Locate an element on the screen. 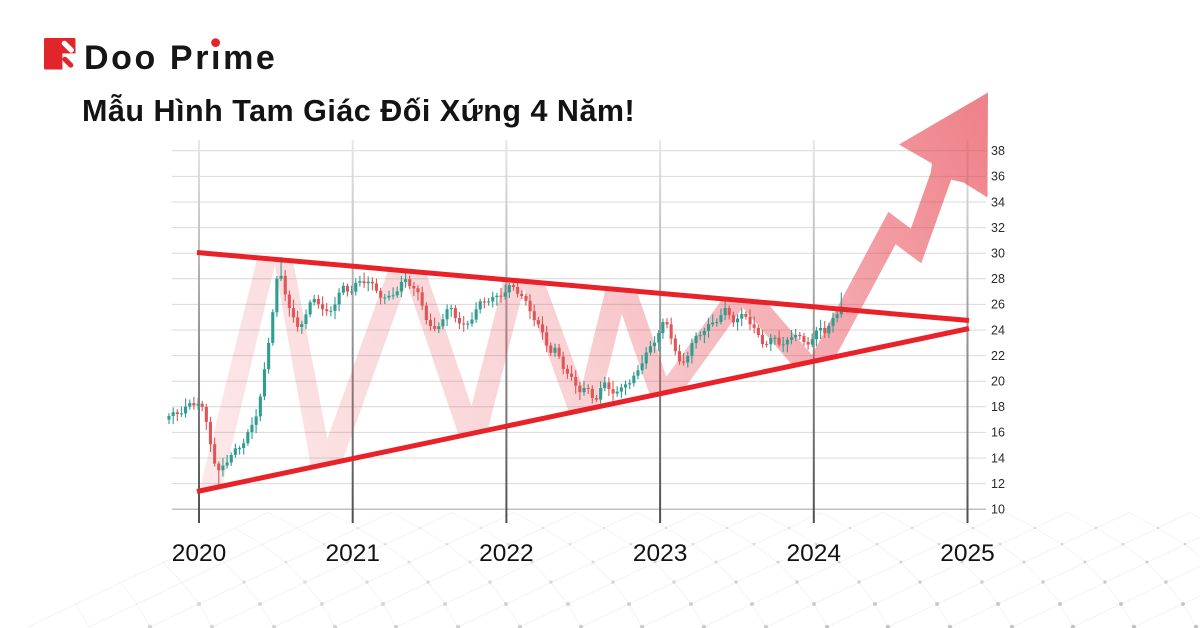  svg-text: 22 is located at coordinates (998, 356).